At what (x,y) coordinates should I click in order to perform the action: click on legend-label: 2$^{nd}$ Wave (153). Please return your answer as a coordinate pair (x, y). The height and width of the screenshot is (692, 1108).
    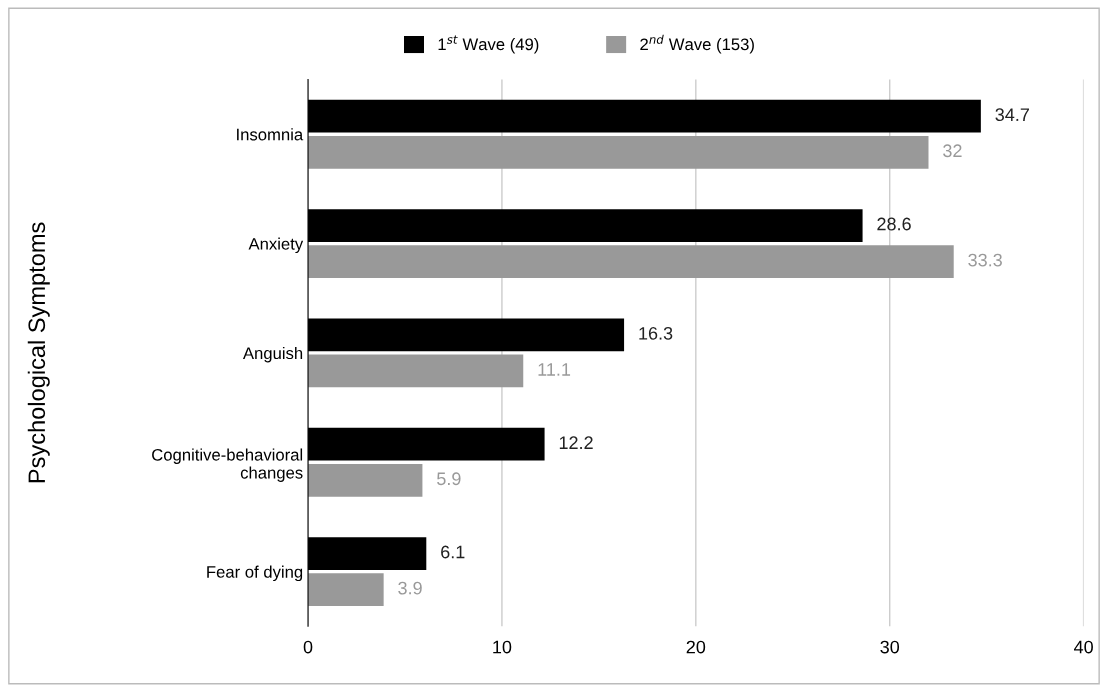
    Looking at the image, I should click on (697, 44).